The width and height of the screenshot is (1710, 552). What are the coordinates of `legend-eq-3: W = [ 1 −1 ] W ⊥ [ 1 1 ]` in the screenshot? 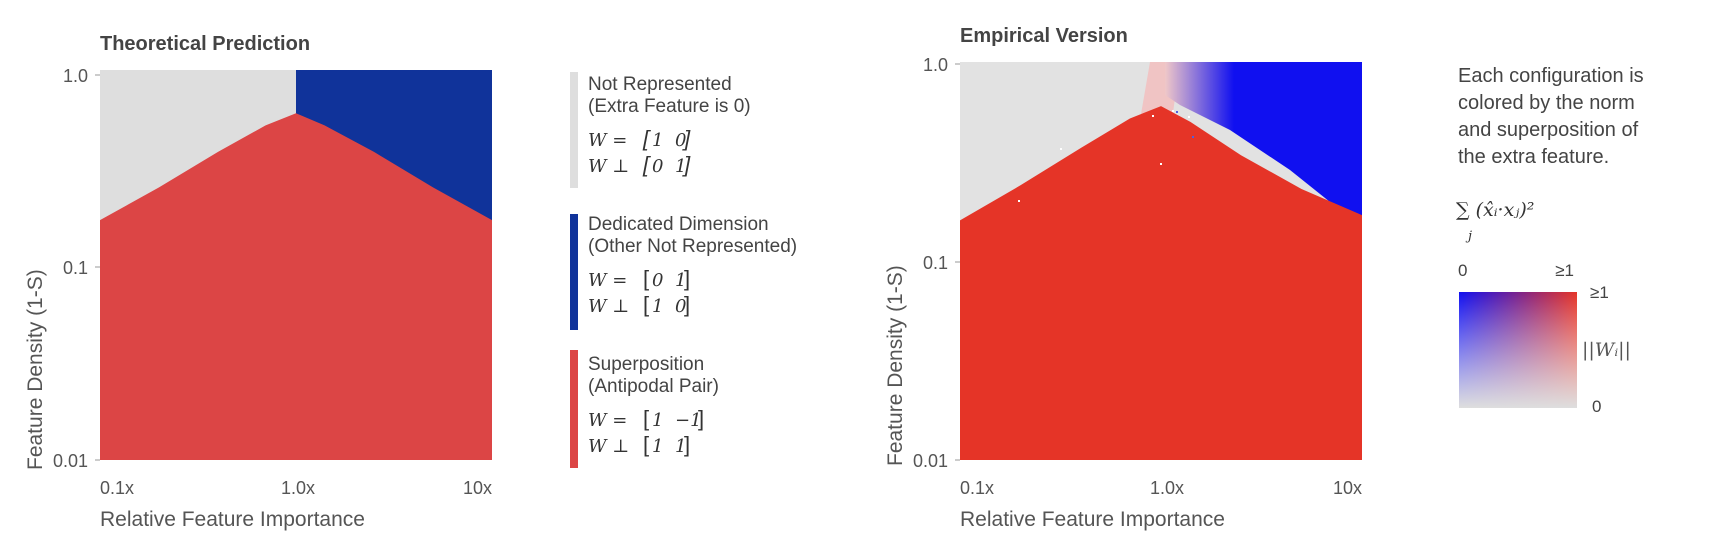 It's located at (646, 431).